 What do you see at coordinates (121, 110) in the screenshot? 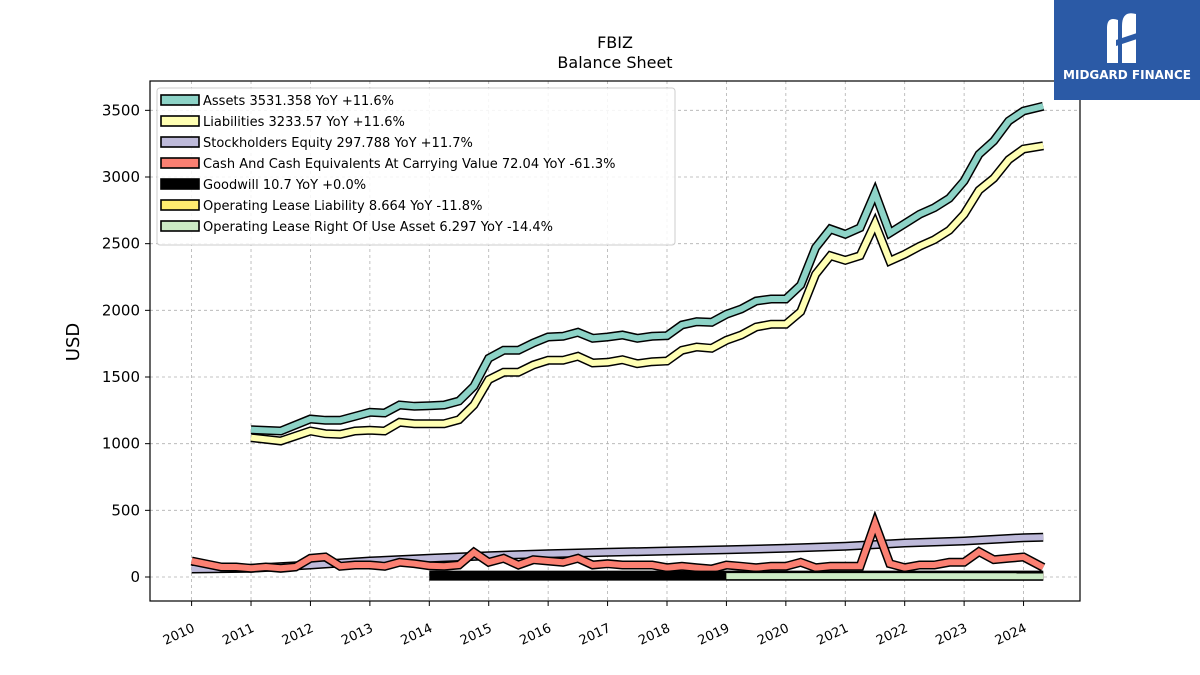
I see `y-tick-label: 3500` at bounding box center [121, 110].